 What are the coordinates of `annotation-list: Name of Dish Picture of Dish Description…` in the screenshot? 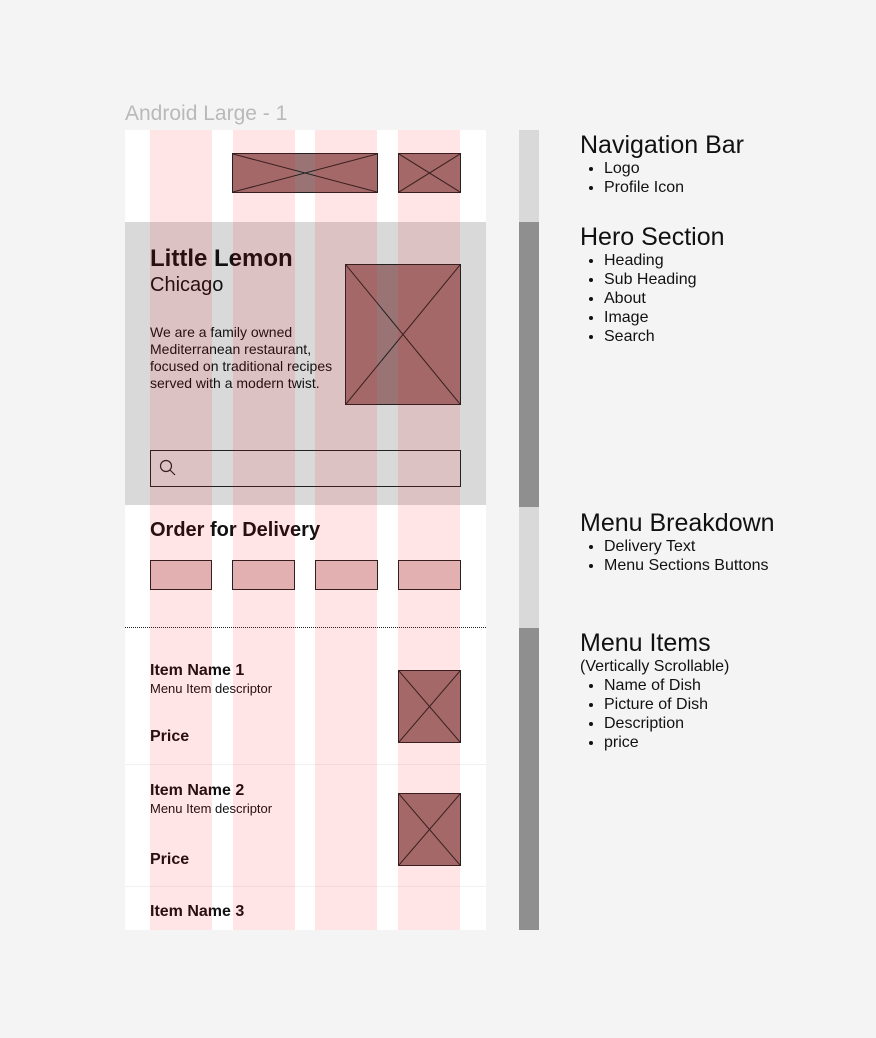 It's located at (654, 714).